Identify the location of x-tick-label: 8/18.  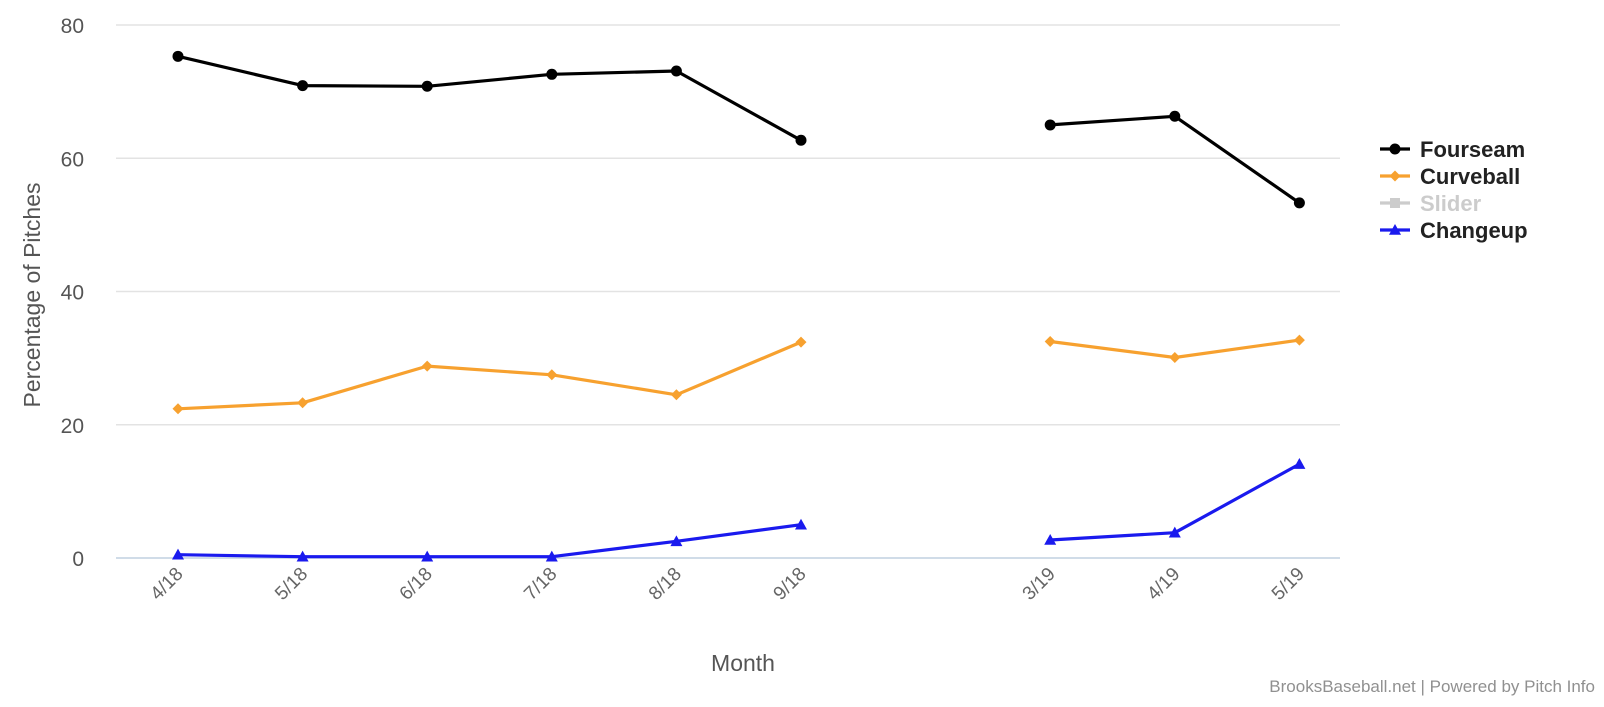
(665, 584).